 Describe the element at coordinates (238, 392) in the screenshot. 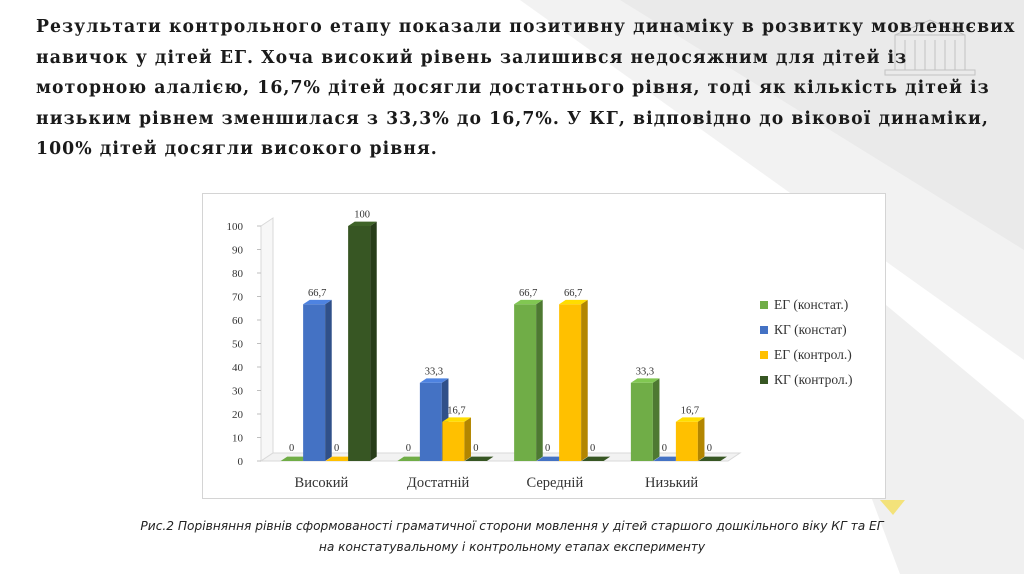

I see `y-tick-label: 30` at that location.